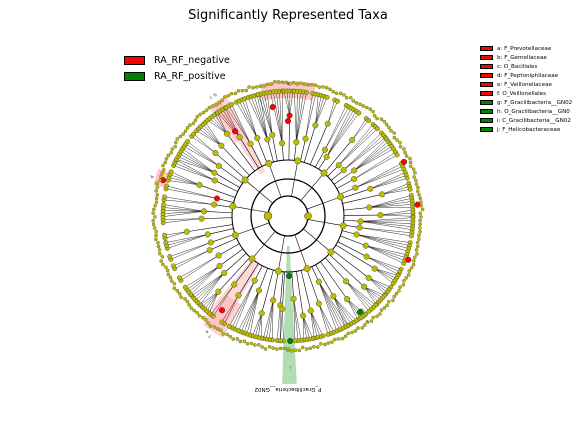 This screenshot has height=436, width=576. Describe the element at coordinates (250, 209) in the screenshot. I see `spoke` at that location.